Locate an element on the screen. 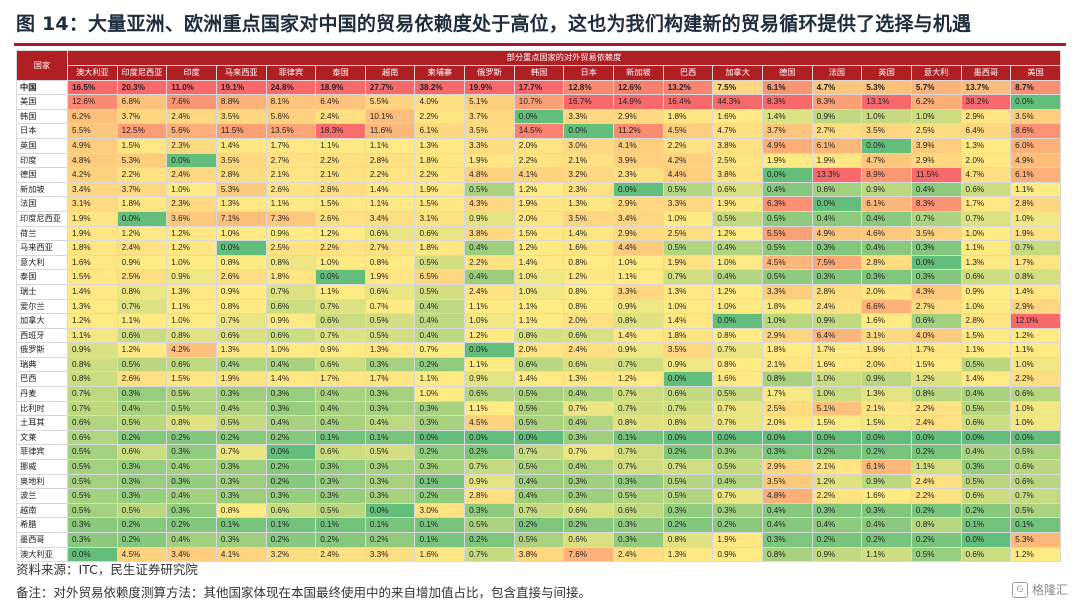 The width and height of the screenshot is (1080, 604). table-cell: 6.0% is located at coordinates (1035, 145).